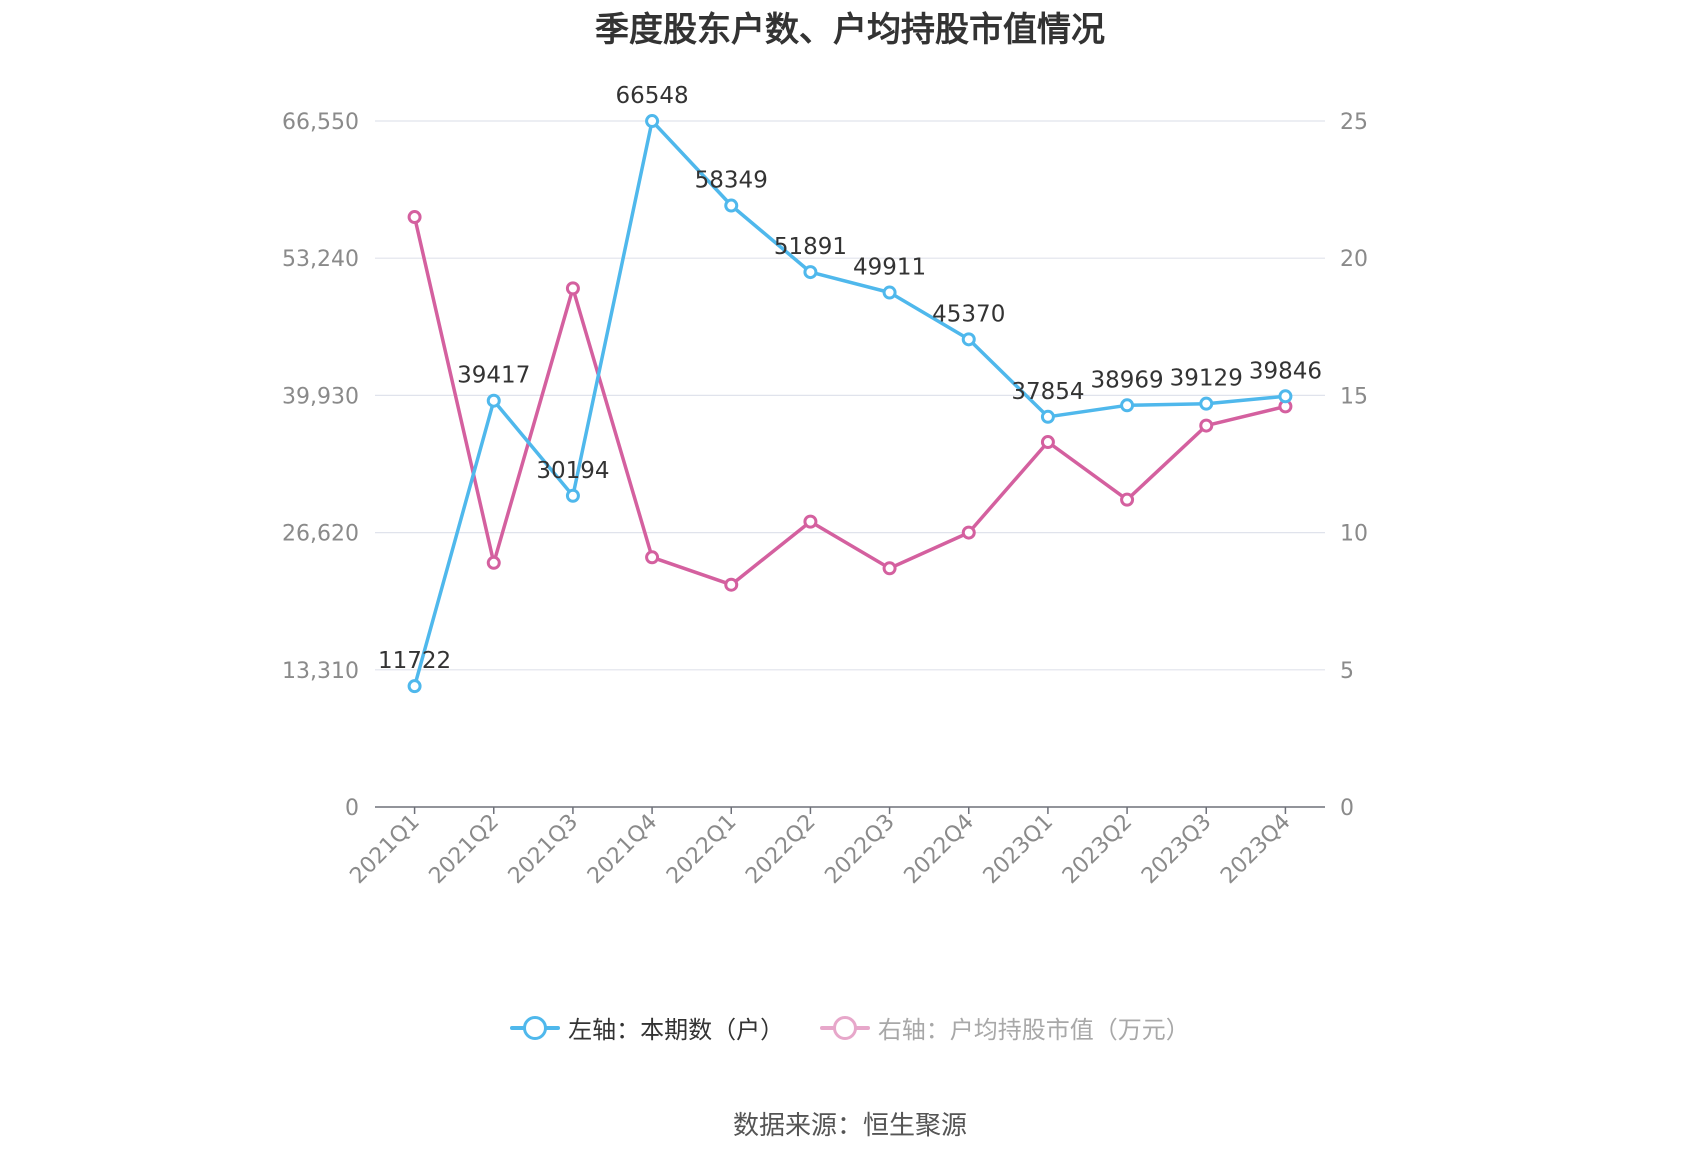 The height and width of the screenshot is (1150, 1700). I want to click on left-axis-tick-label: 13,310, so click(320, 671).